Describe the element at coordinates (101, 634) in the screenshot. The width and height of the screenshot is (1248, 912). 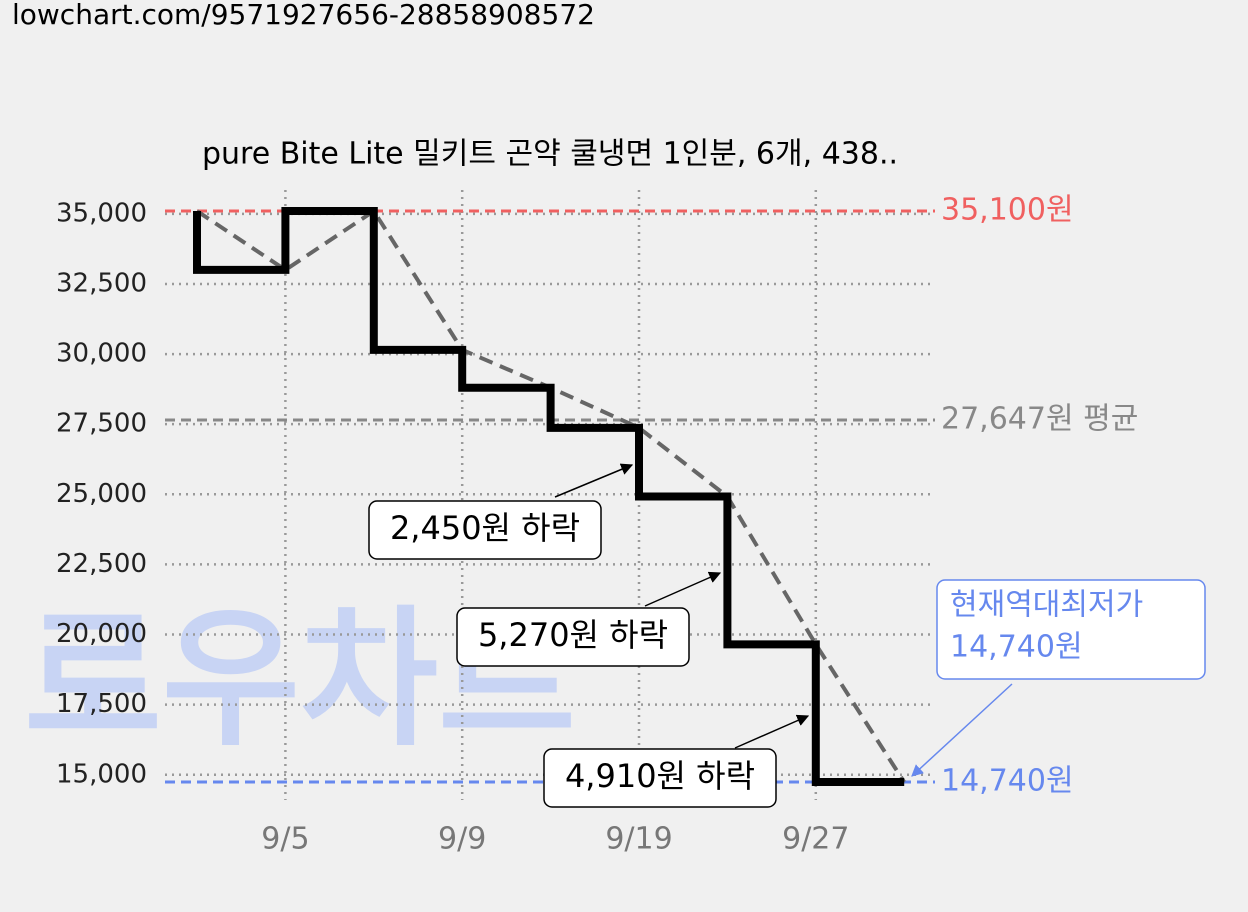
I see `y-tick-label: 20,000` at that location.